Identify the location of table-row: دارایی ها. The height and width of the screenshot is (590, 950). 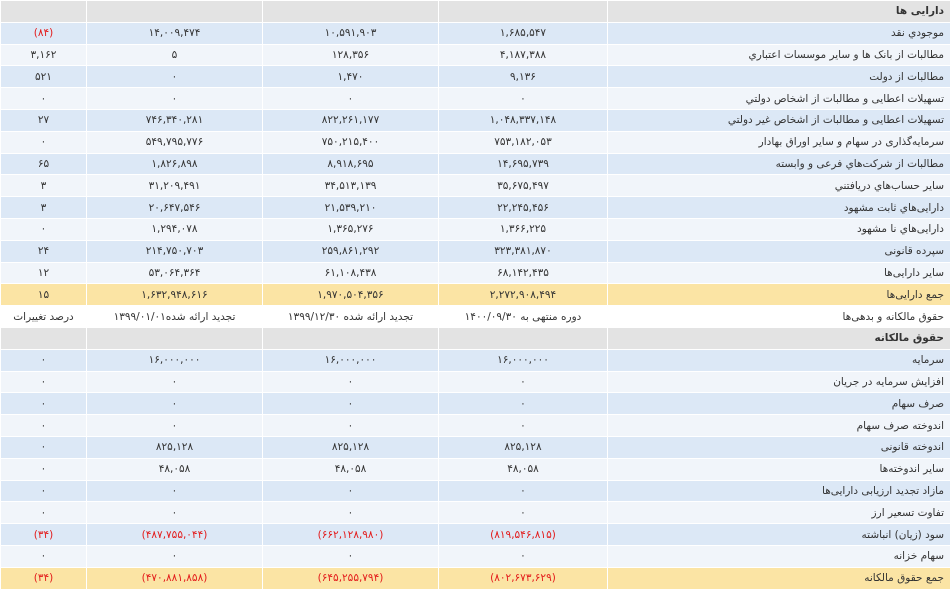
(475, 12).